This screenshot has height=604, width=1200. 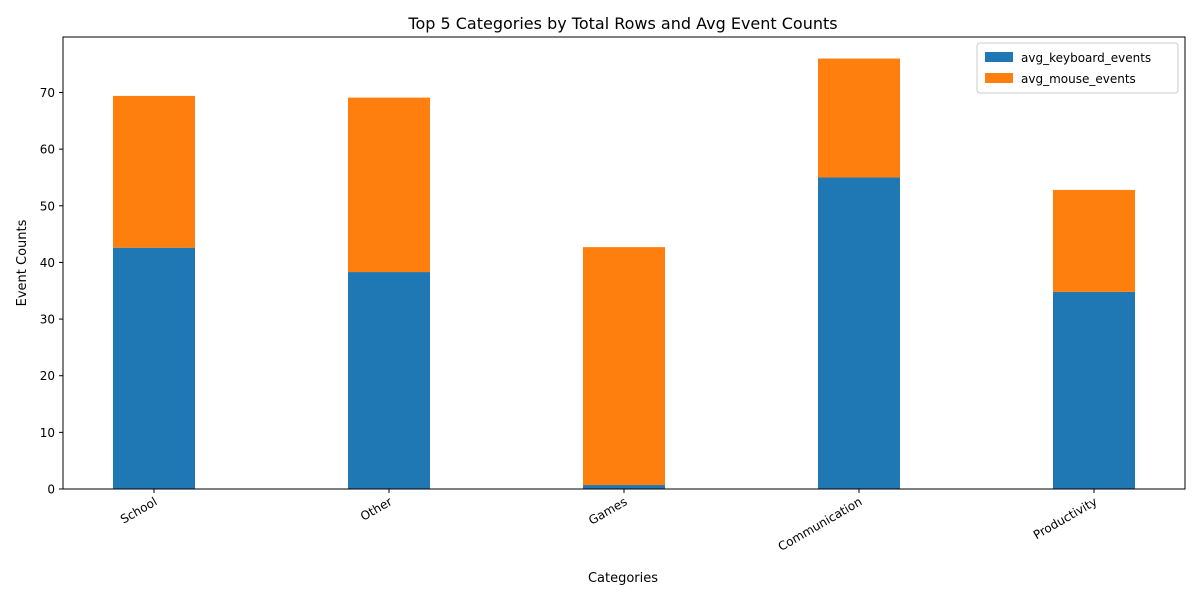 I want to click on legend: avg_keyboard_events avg_mouse_events, so click(x=1077, y=68).